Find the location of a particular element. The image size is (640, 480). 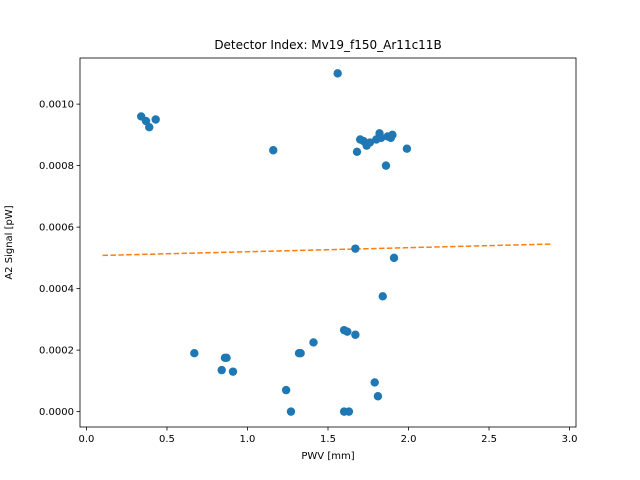

x-tick-label: 2.0 is located at coordinates (409, 439).